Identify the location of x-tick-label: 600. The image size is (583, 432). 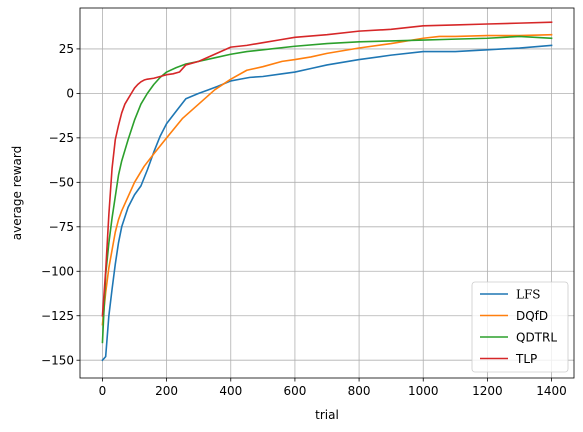
(294, 391).